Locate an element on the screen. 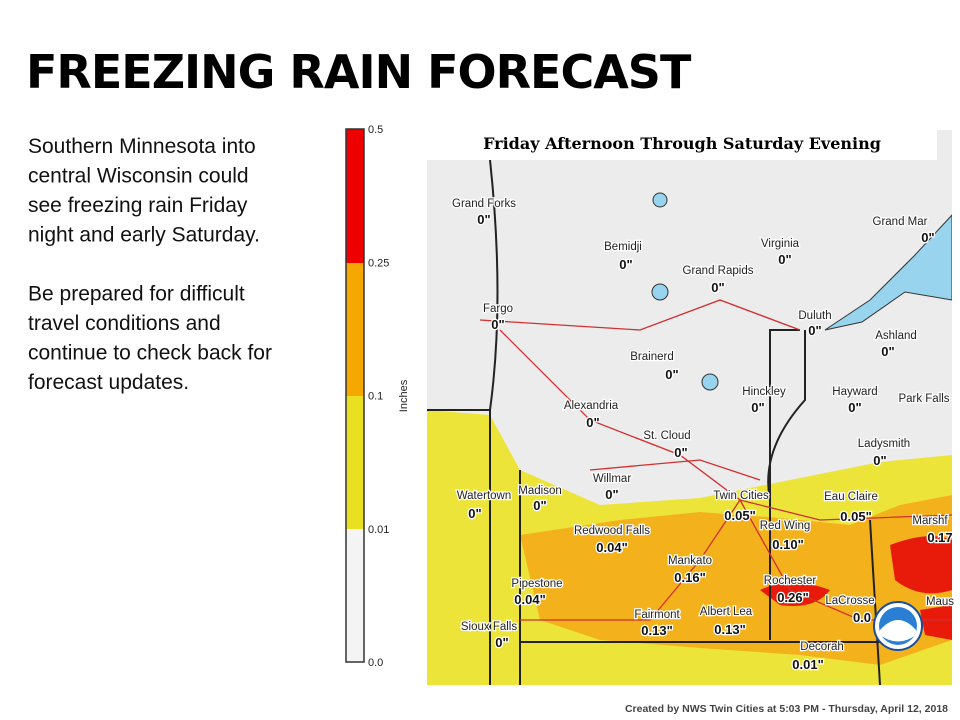 The width and height of the screenshot is (960, 720). city-name: Marshf is located at coordinates (930, 521).